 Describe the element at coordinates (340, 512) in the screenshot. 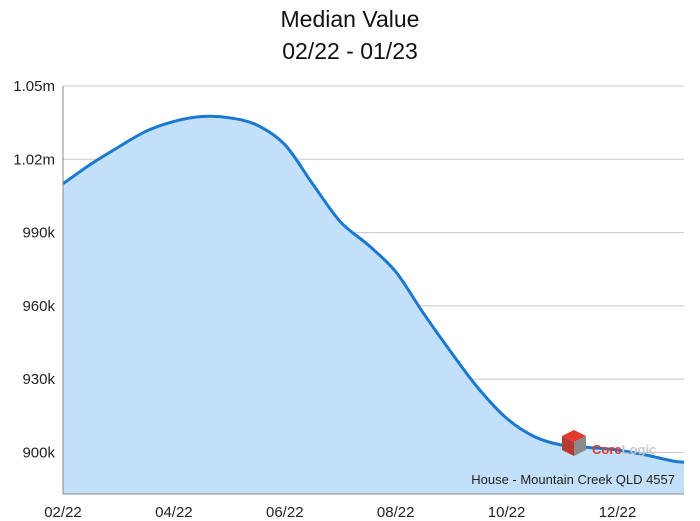

I see `x-tick-labels: 02/22 04/22 06/22 08/22 10/22 12/22` at that location.